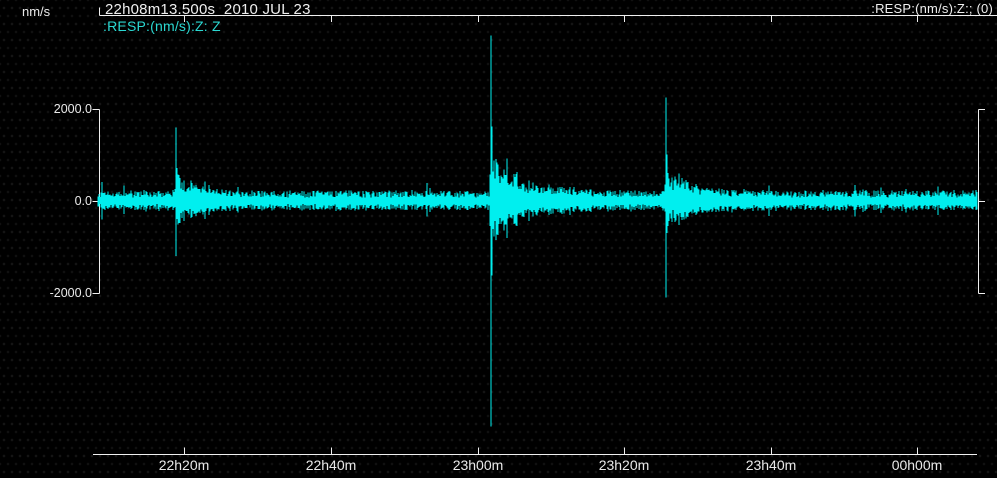 This screenshot has width=997, height=478. I want to click on channel-label: :RESP:(nm/s):Z: Z, so click(162, 26).